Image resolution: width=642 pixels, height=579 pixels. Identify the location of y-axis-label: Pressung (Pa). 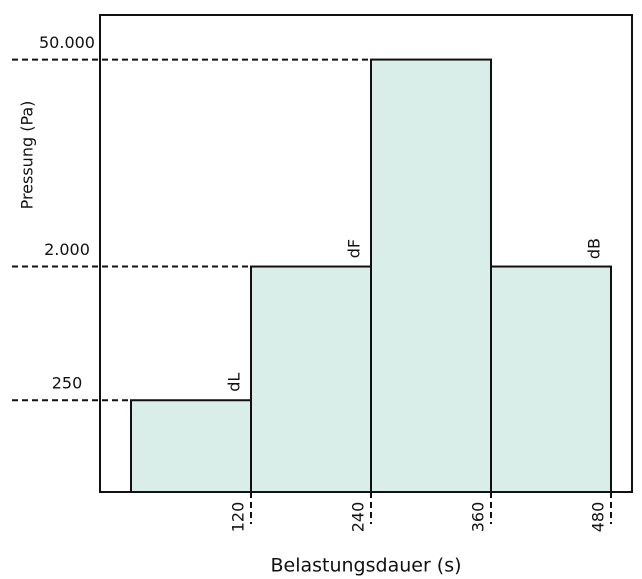
(27, 155).